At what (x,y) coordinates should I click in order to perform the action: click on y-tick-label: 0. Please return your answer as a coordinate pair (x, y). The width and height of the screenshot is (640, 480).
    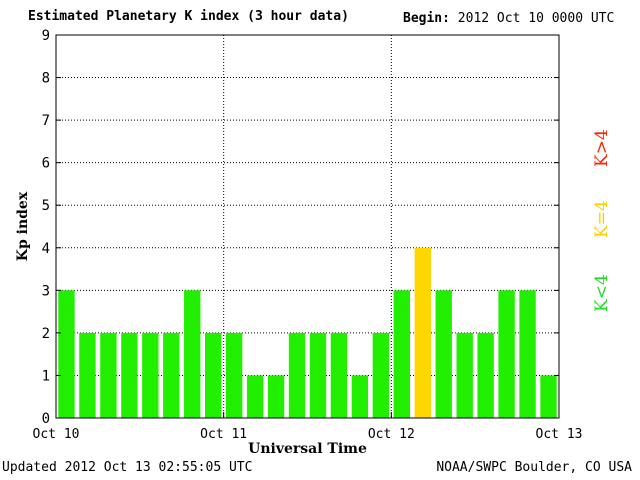
    Looking at the image, I should click on (46, 419).